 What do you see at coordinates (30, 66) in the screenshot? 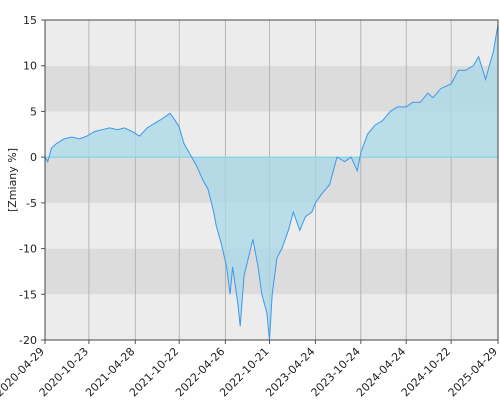
I see `y-tick-label: 10` at bounding box center [30, 66].